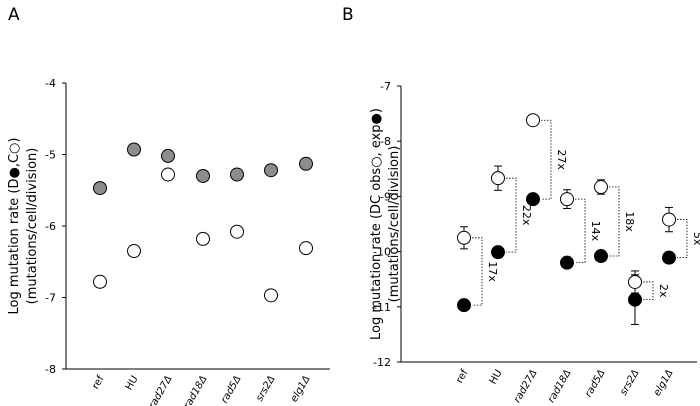  What do you see at coordinates (629, 221) in the screenshot?
I see `fold-change-label: 18x` at bounding box center [629, 221].